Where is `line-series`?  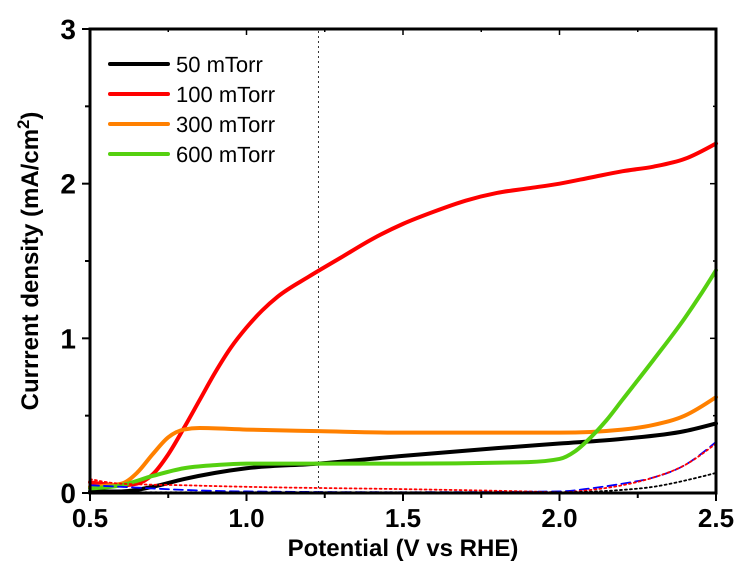
line-series is located at coordinates (403, 442).